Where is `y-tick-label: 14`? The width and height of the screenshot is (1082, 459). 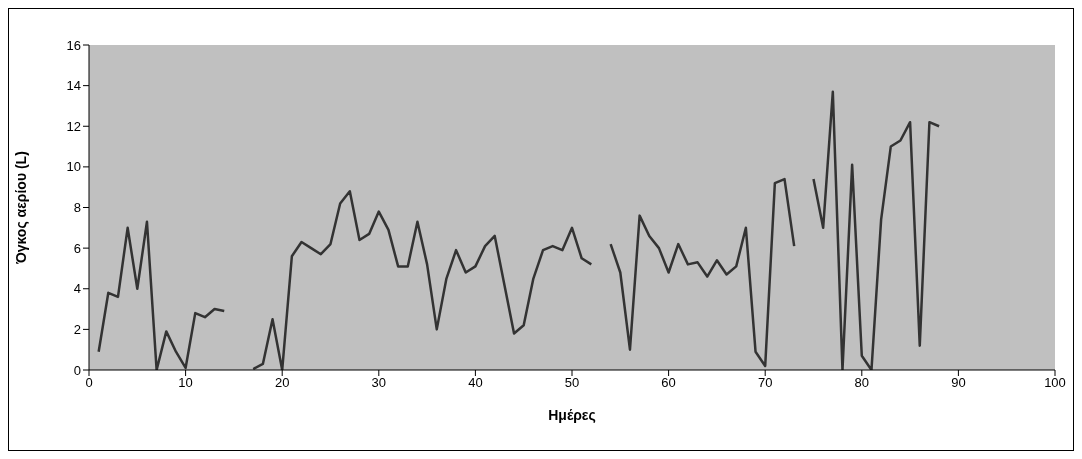 y-tick-label: 14 is located at coordinates (73, 86).